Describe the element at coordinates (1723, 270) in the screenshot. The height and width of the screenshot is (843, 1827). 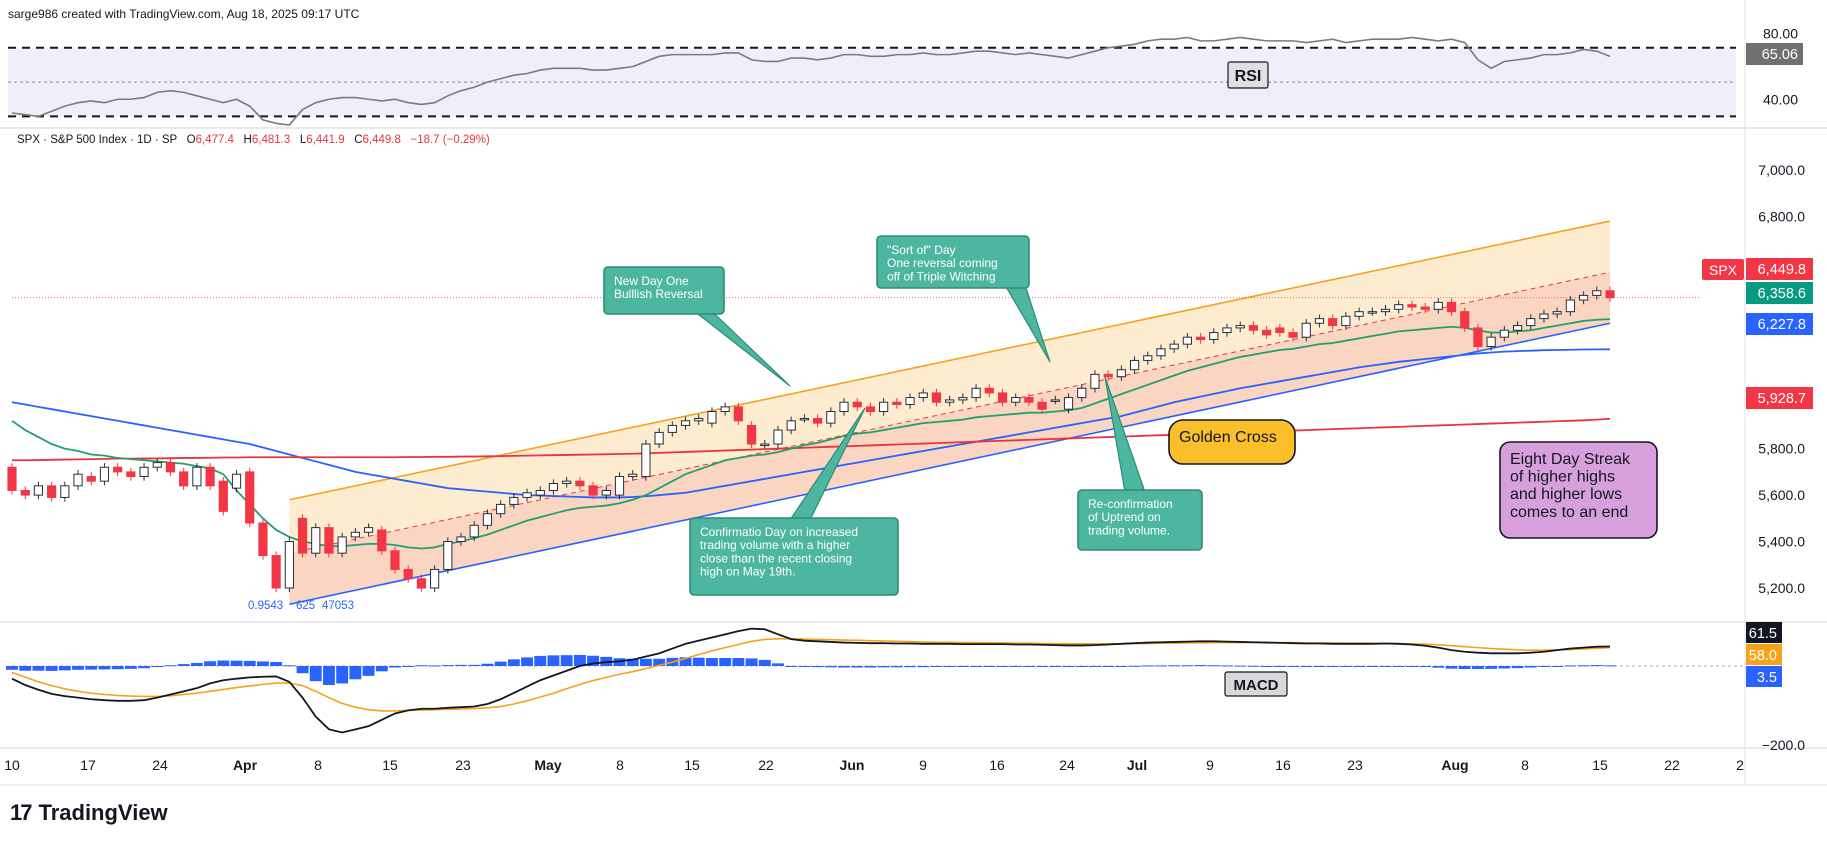
I see `spx-symbol-text: SPX` at that location.